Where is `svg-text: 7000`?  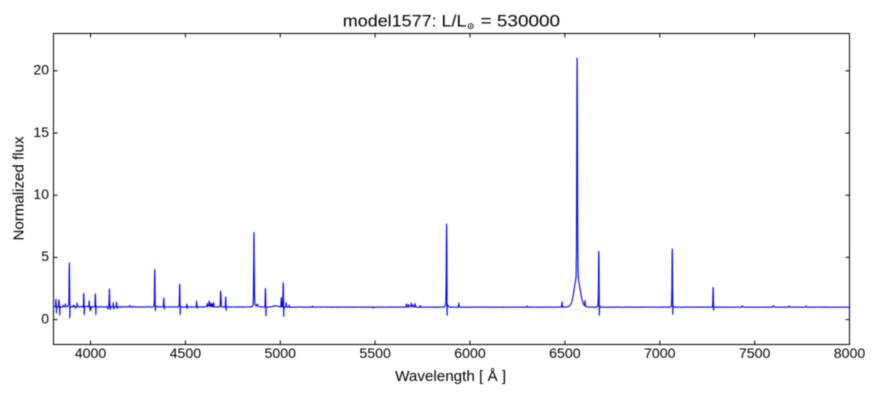 svg-text: 7000 is located at coordinates (660, 353).